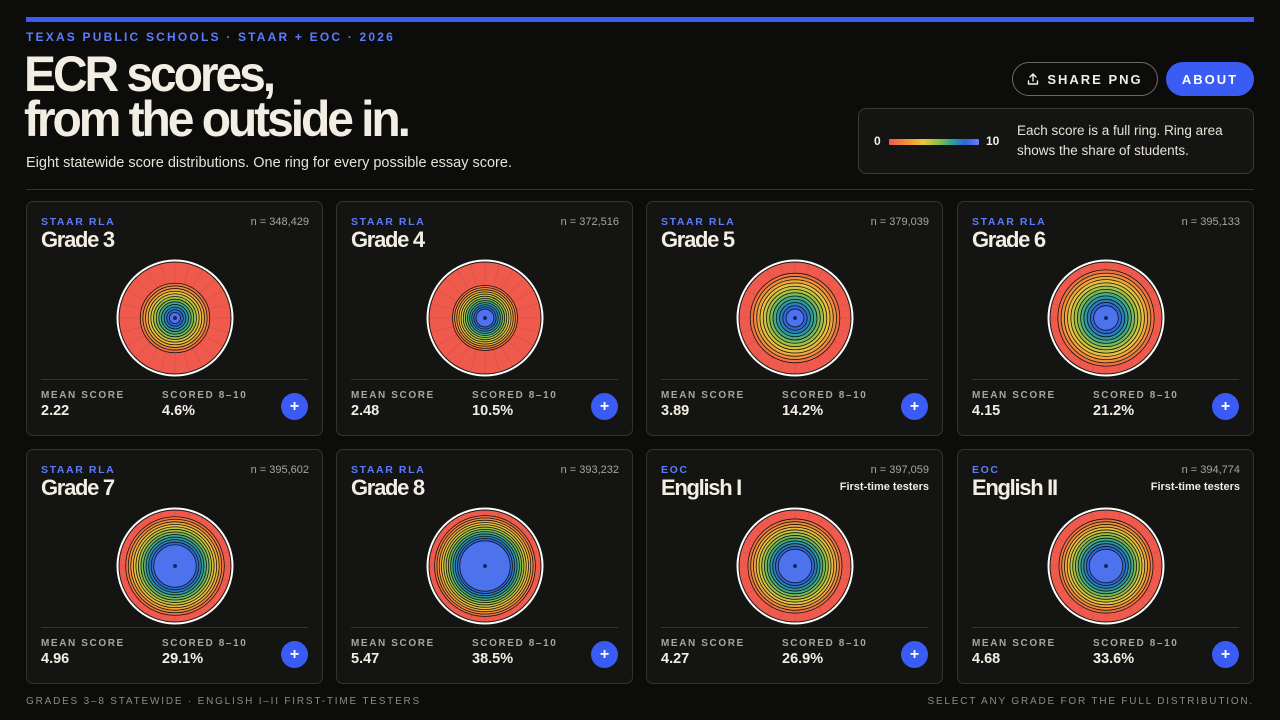  What do you see at coordinates (934, 142) in the screenshot?
I see `legend-gradient-bar` at bounding box center [934, 142].